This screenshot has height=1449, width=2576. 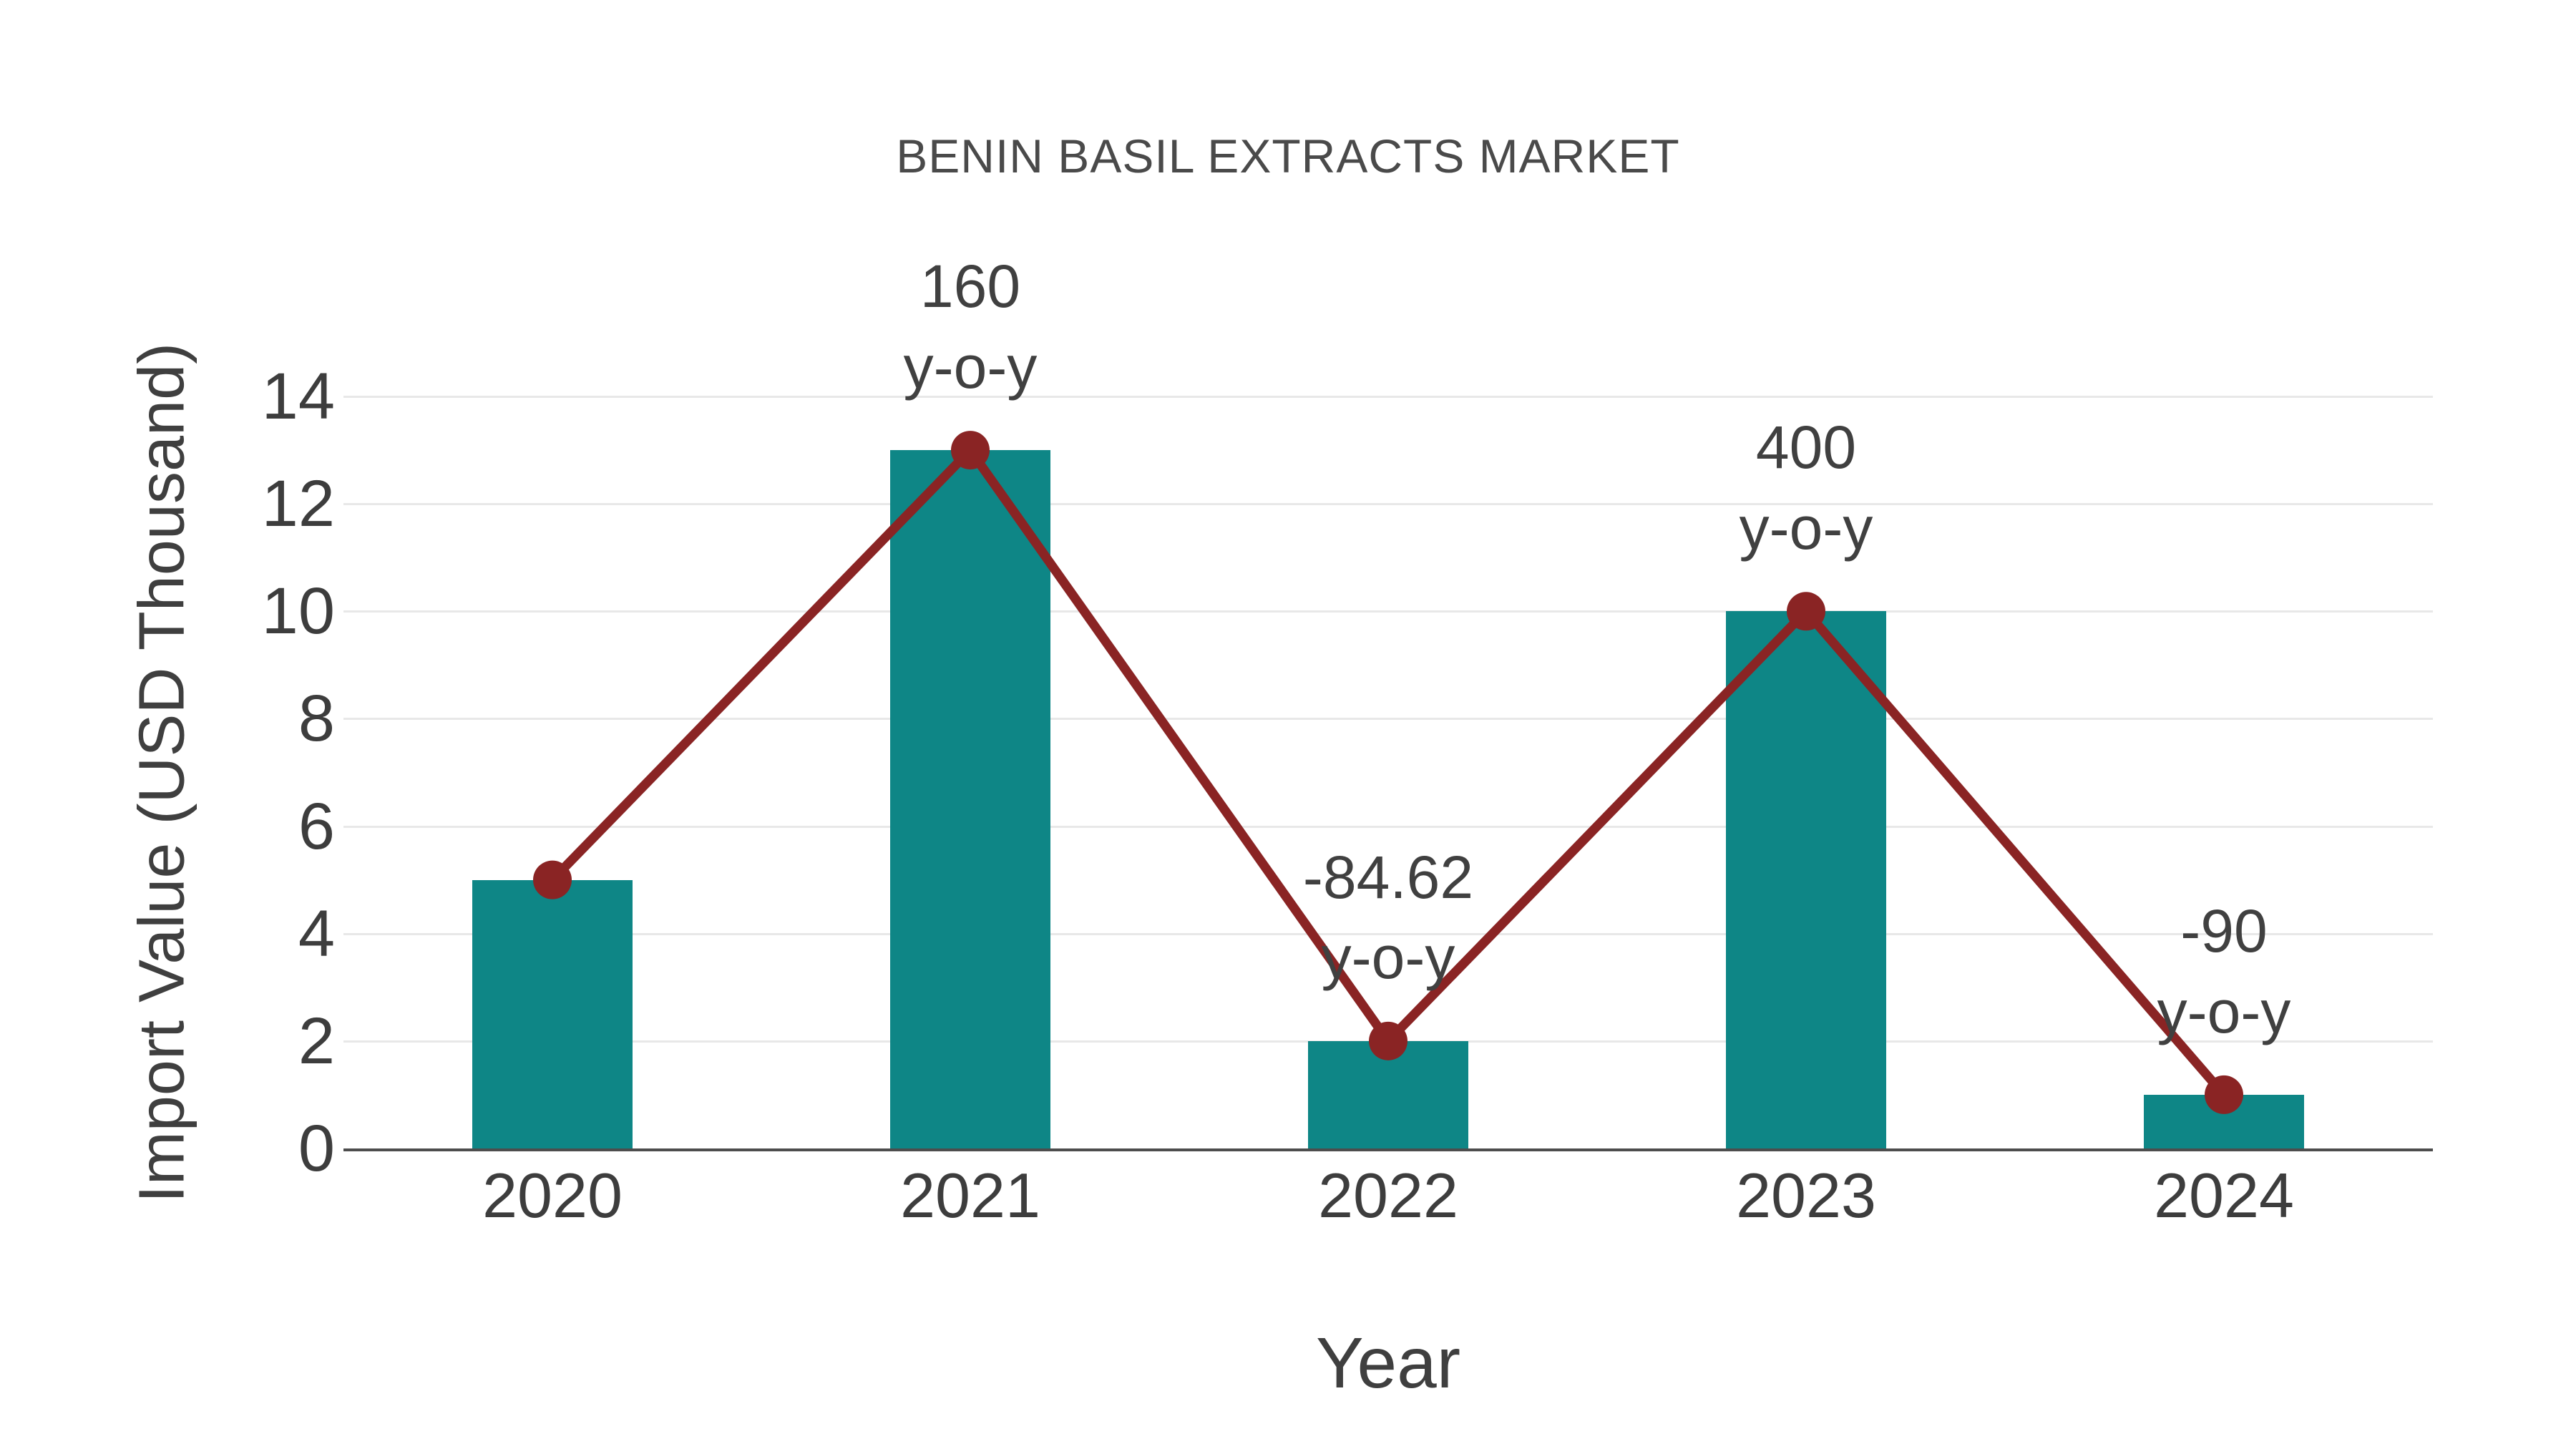 I want to click on annotation-2023-label: y-o-y, so click(x=1806, y=528).